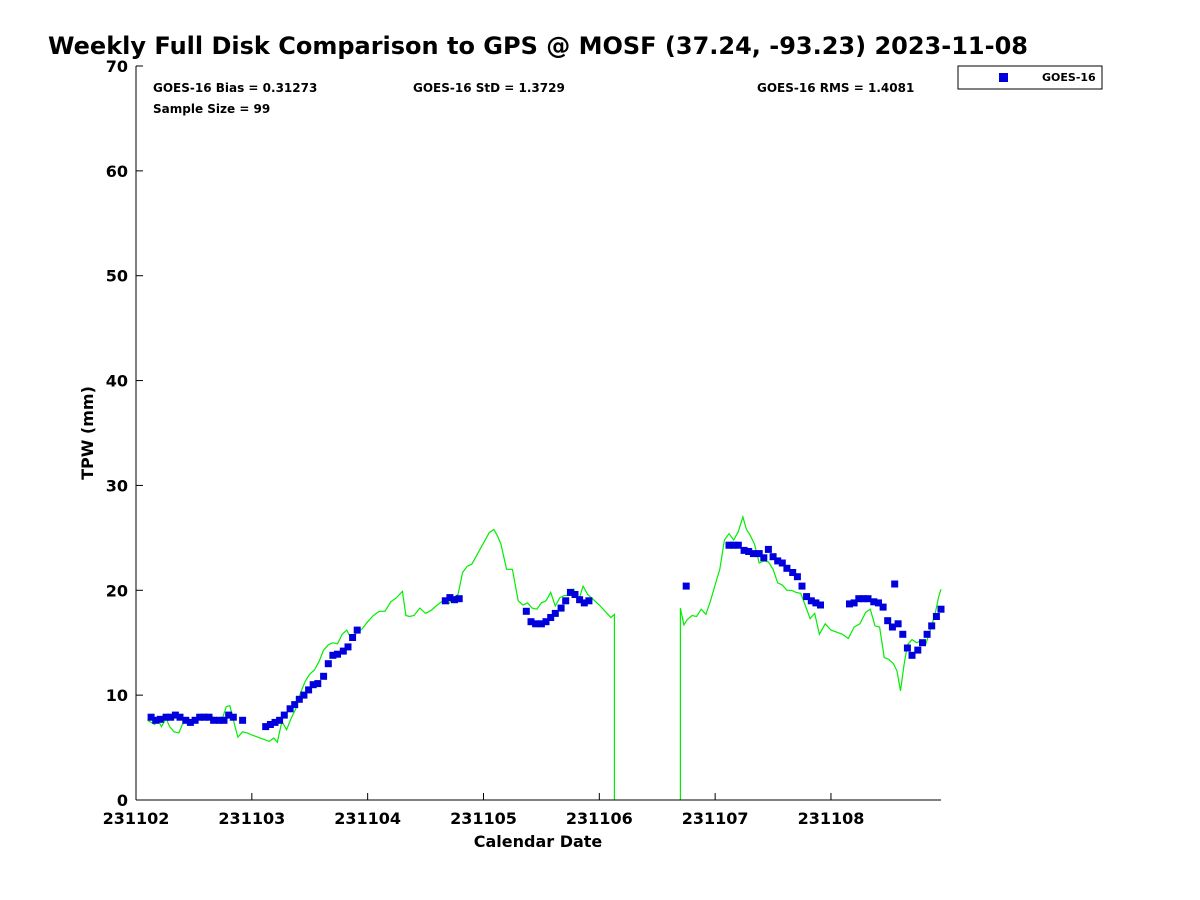 Image resolution: width=1200 pixels, height=900 pixels. What do you see at coordinates (117, 381) in the screenshot?
I see `y-tick-label: 40` at bounding box center [117, 381].